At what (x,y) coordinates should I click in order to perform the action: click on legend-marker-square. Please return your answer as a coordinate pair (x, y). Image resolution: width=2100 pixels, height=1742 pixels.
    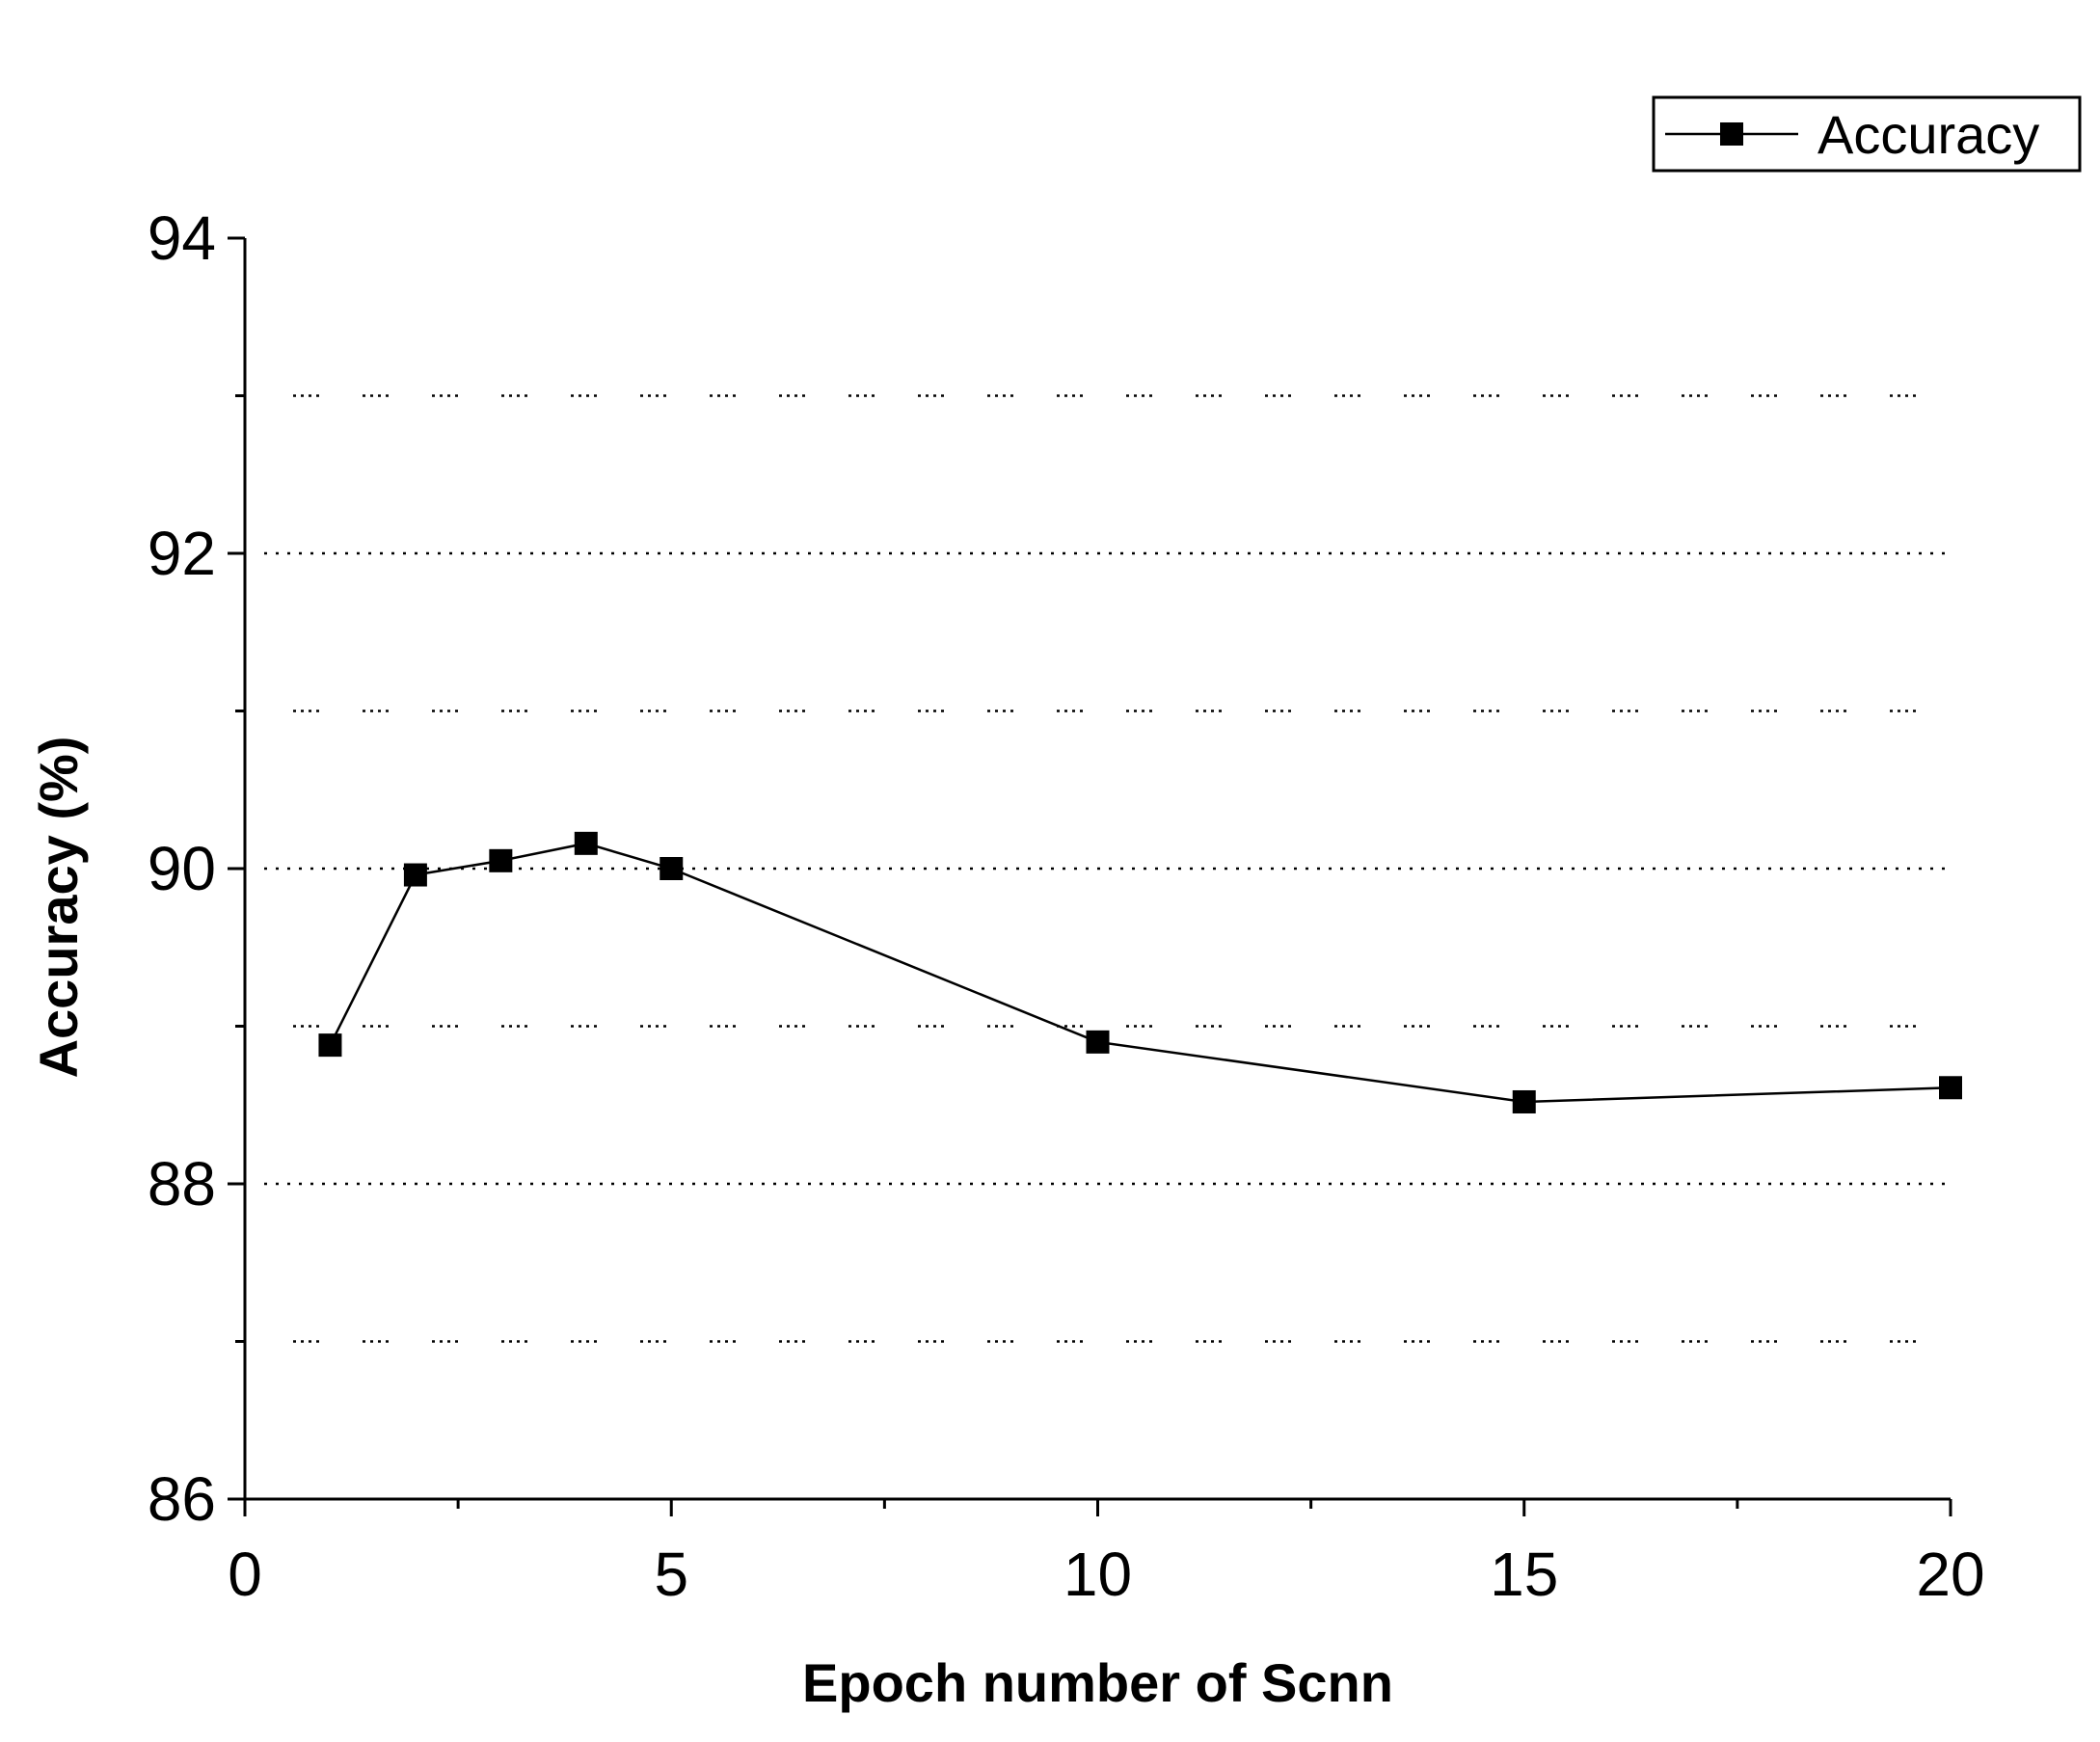
    Looking at the image, I should click on (1731, 134).